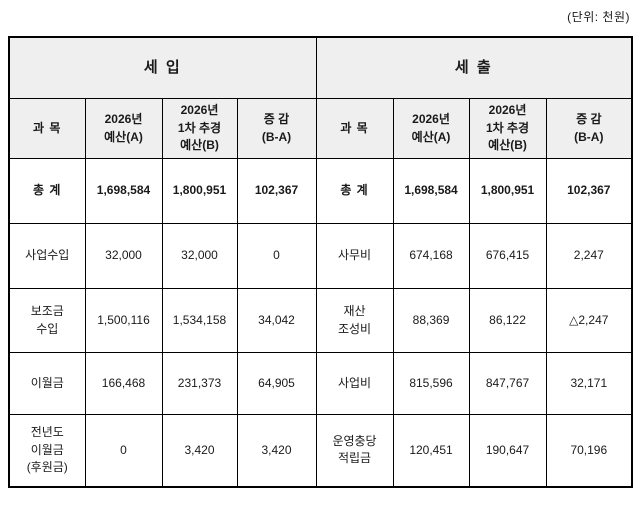 The width and height of the screenshot is (639, 507). I want to click on revenue-row1-label: 사업수입, so click(47, 256).